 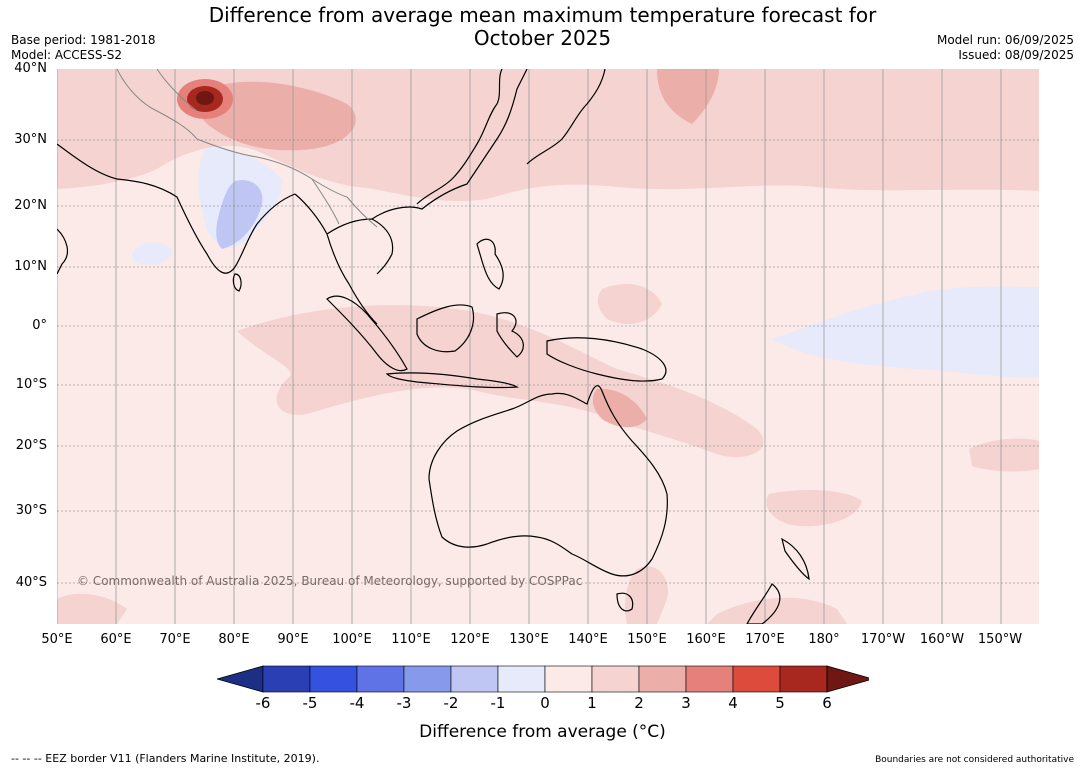 What do you see at coordinates (592, 703) in the screenshot?
I see `colorbar-tick-label: 1` at bounding box center [592, 703].